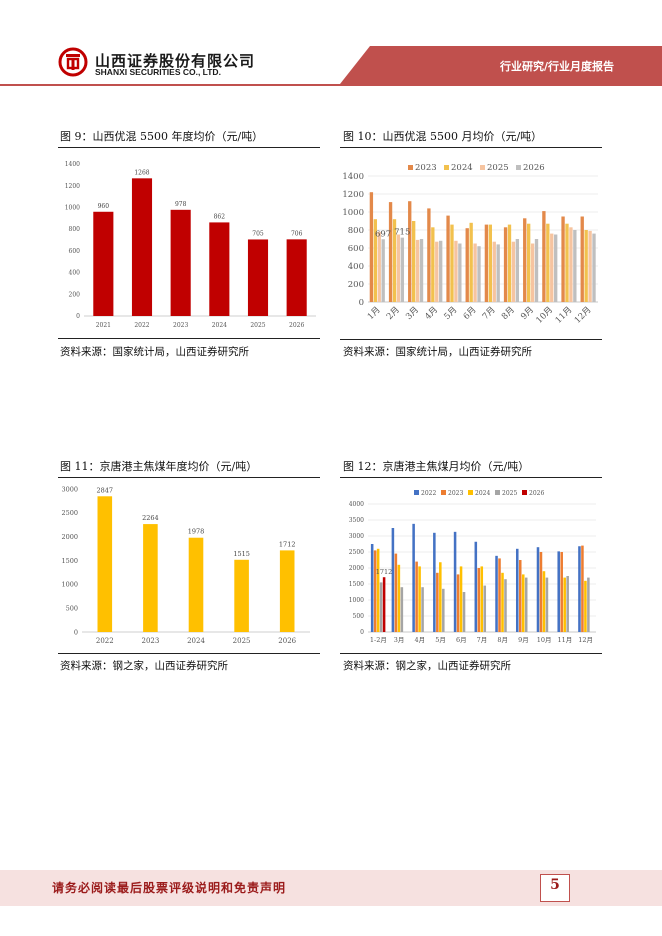 The image size is (662, 936). I want to click on y-tick-label: 1200, so click(353, 195).